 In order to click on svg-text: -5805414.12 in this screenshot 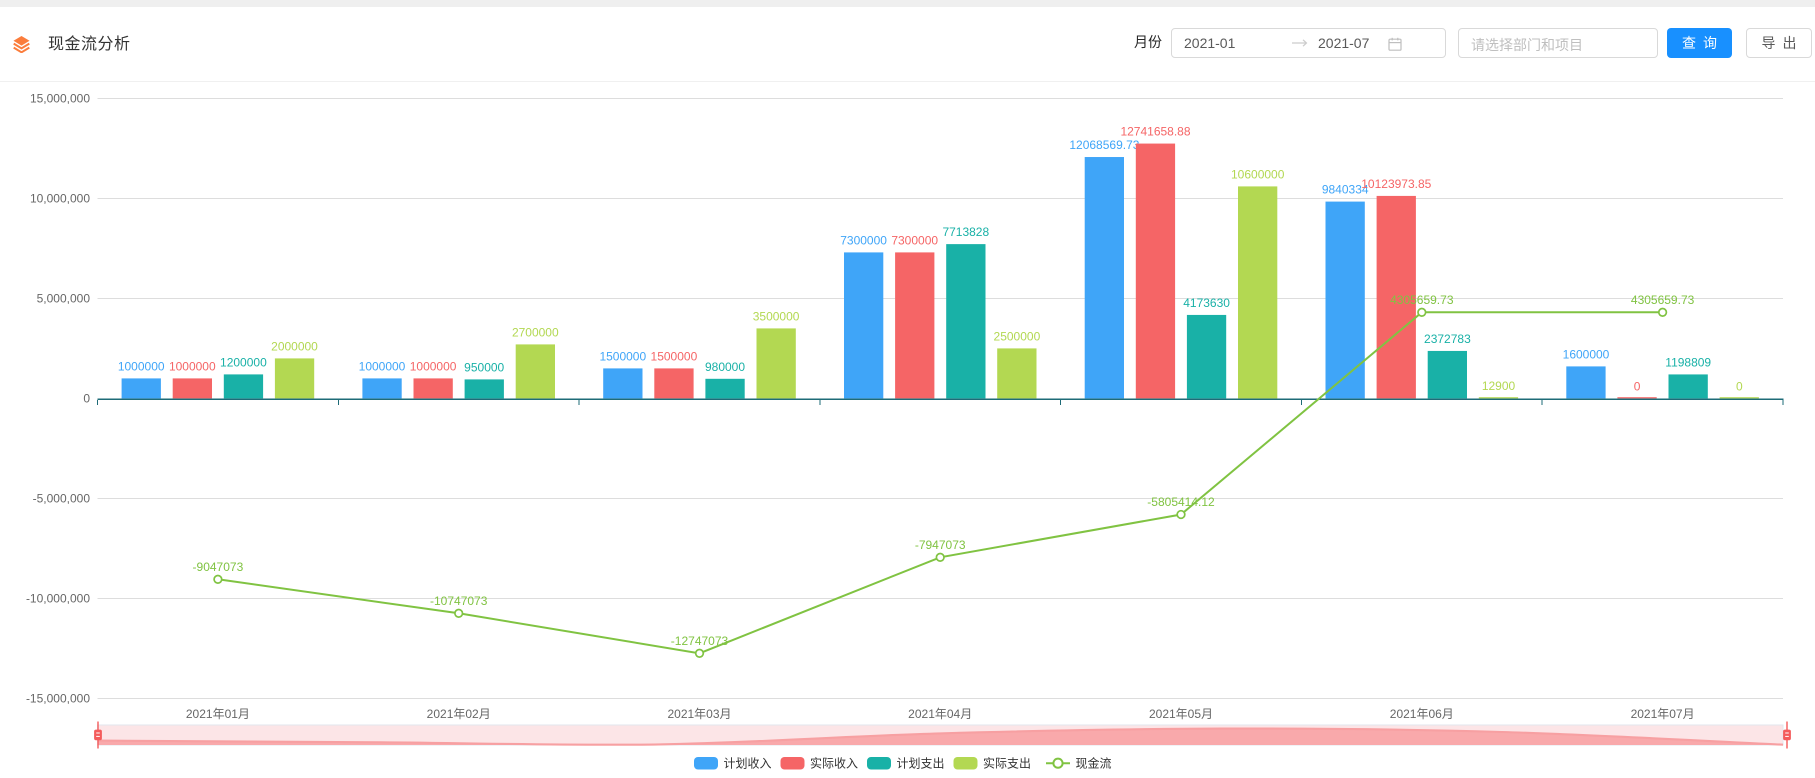, I will do `click(1181, 502)`.